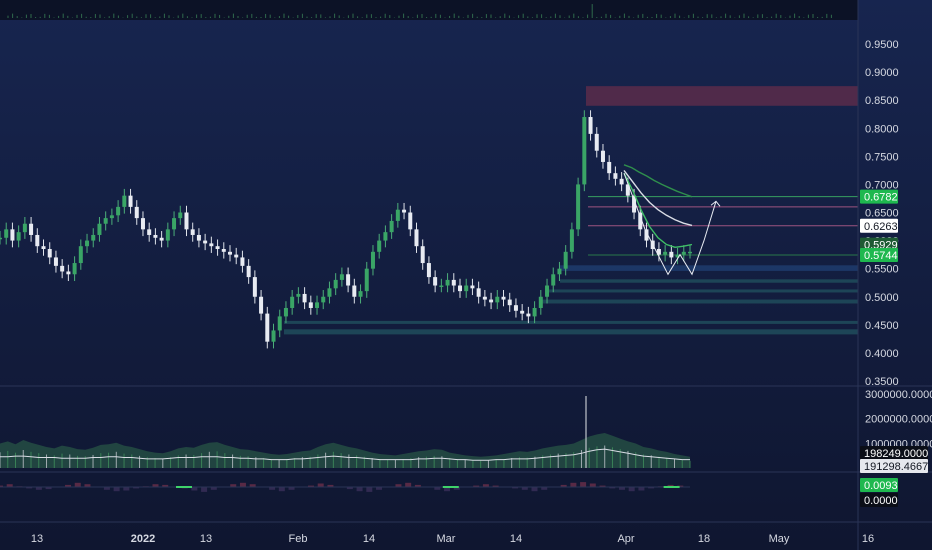 Image resolution: width=932 pixels, height=550 pixels. I want to click on projection-arrow-icon, so click(715, 203).